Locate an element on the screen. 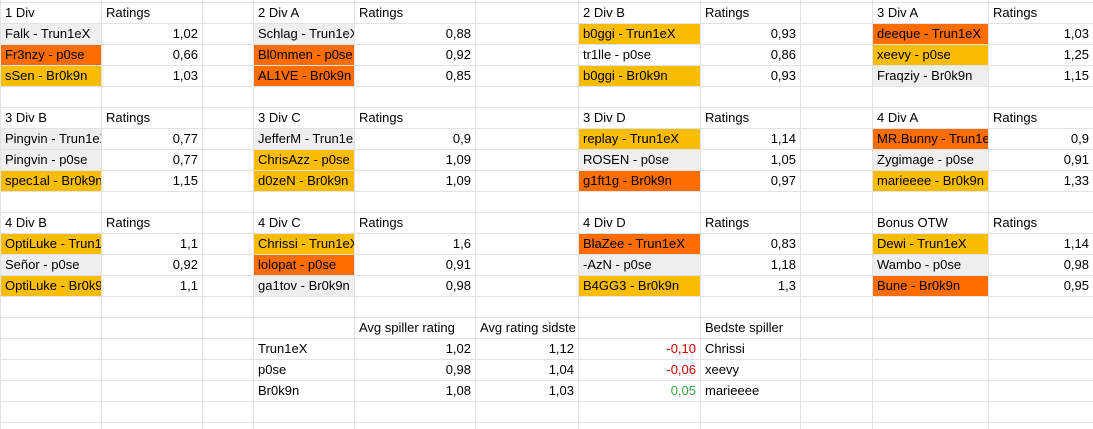  group-title: 2 Div B is located at coordinates (604, 12).